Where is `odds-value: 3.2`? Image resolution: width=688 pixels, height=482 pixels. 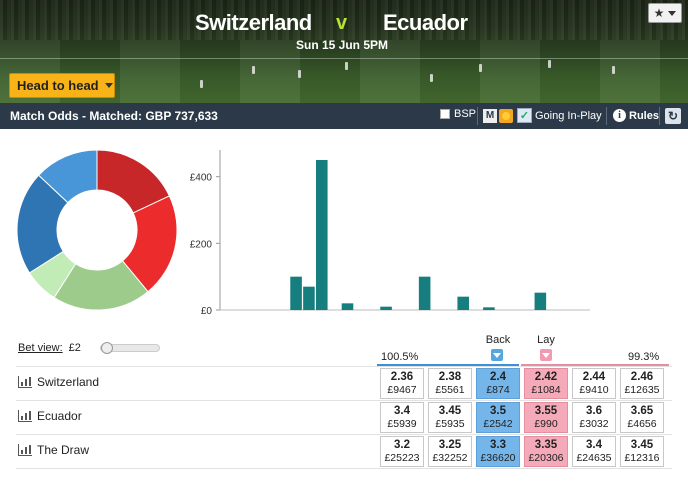
odds-value: 3.2 is located at coordinates (402, 445).